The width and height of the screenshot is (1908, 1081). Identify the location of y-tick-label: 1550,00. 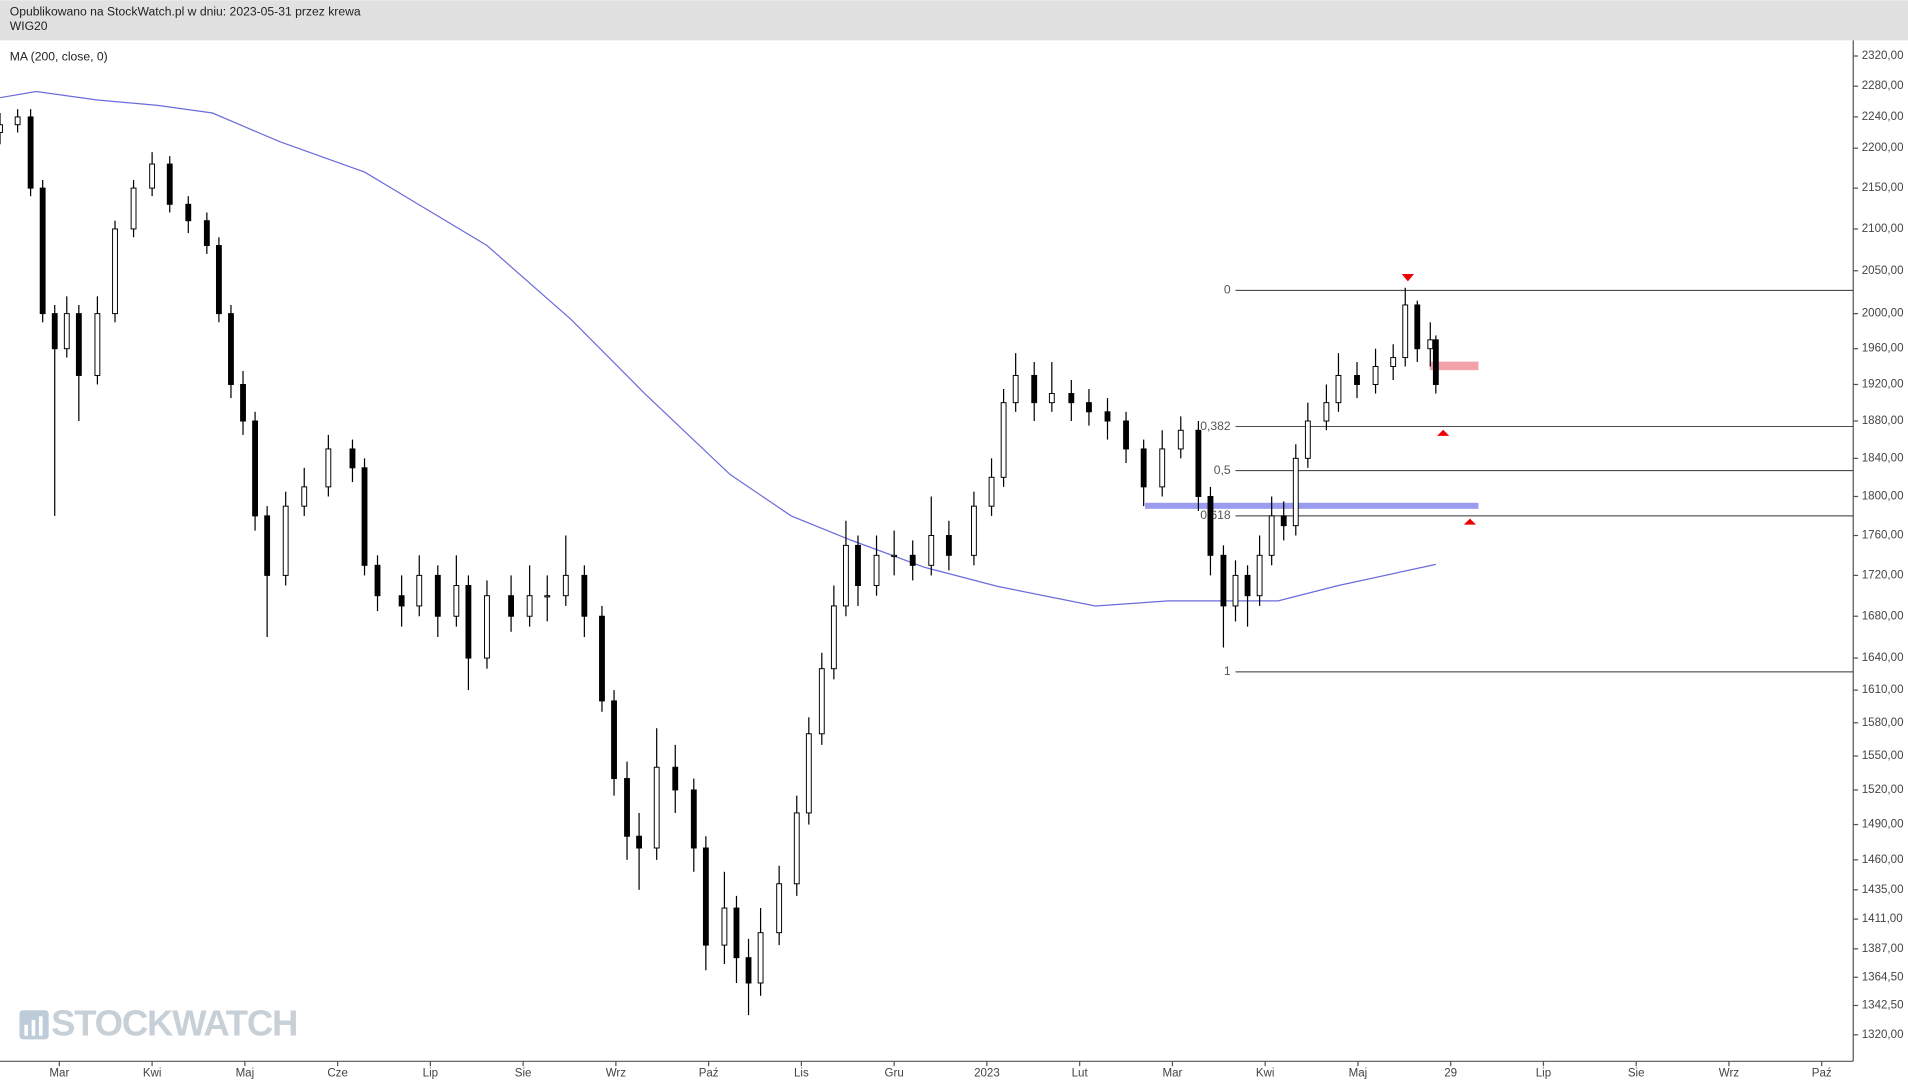
(1883, 756).